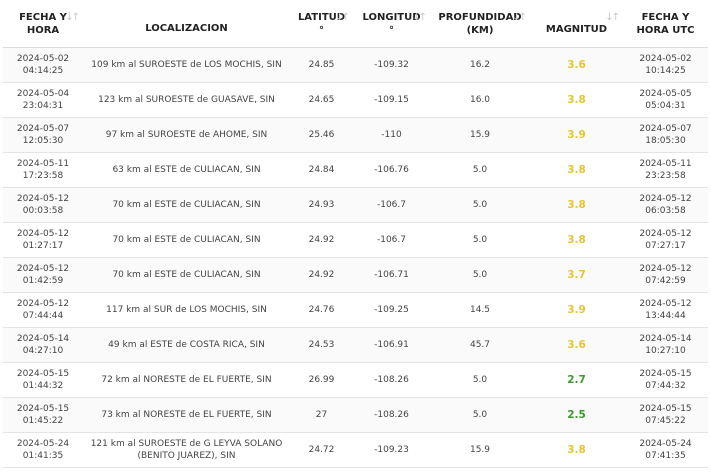 This screenshot has height=473, width=711. What do you see at coordinates (480, 65) in the screenshot?
I see `depth-cell: 16.2` at bounding box center [480, 65].